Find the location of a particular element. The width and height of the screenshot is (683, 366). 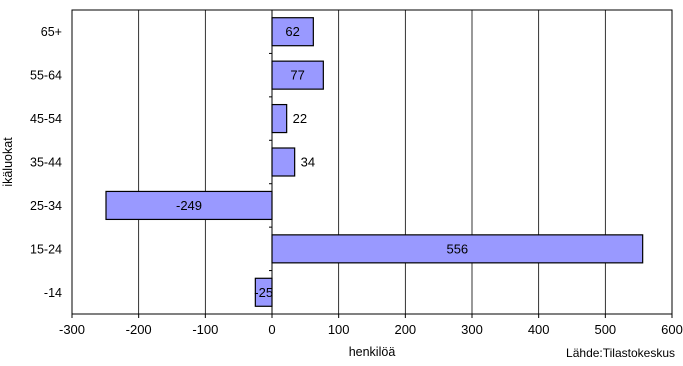

x-tick-label--300: -300 is located at coordinates (72, 329).